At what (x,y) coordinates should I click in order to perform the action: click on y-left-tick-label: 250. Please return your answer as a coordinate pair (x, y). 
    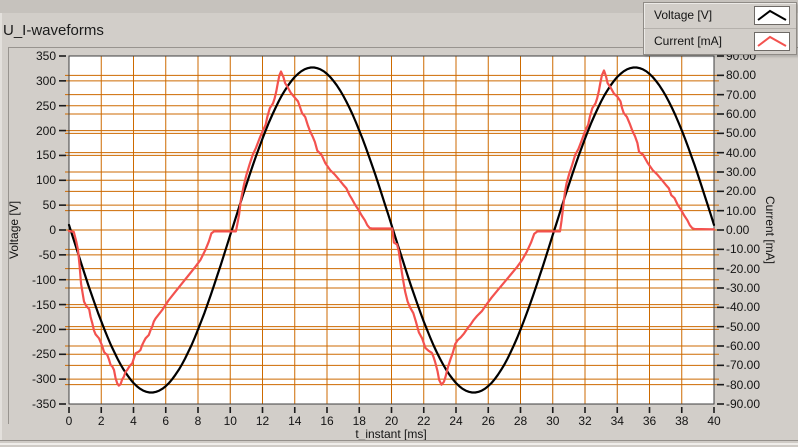
    Looking at the image, I should click on (45, 105).